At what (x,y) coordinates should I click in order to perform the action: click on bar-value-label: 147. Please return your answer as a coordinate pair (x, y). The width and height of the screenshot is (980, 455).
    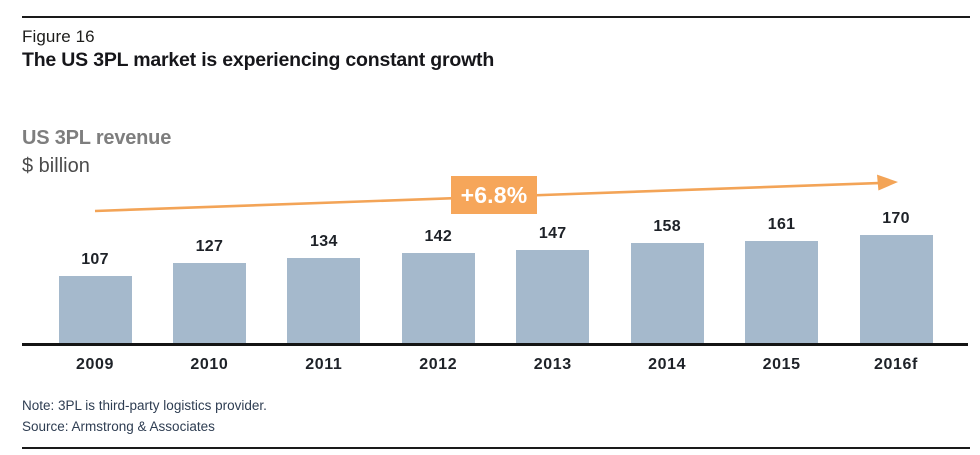
    Looking at the image, I should click on (552, 233).